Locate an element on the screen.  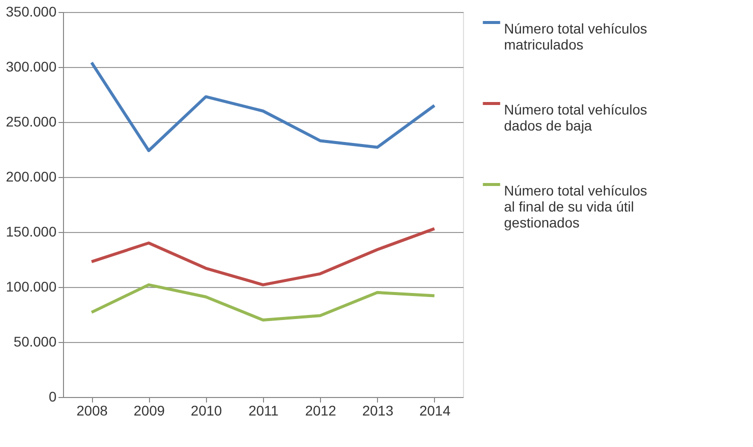
x-tick-label: 2008 is located at coordinates (92, 410).